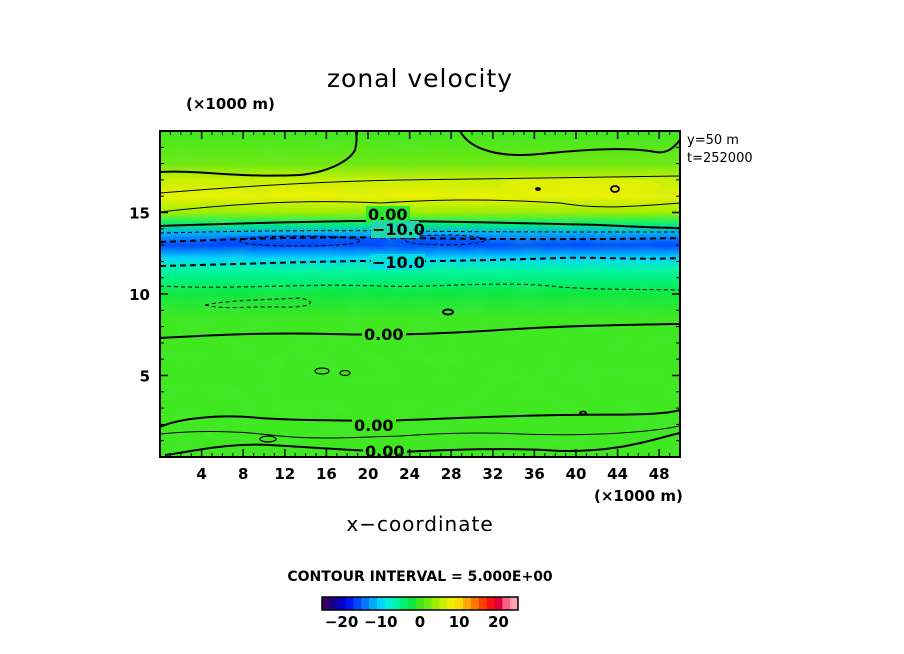 The image size is (904, 654). Describe the element at coordinates (451, 474) in the screenshot. I see `x-tick-label: 28` at that location.